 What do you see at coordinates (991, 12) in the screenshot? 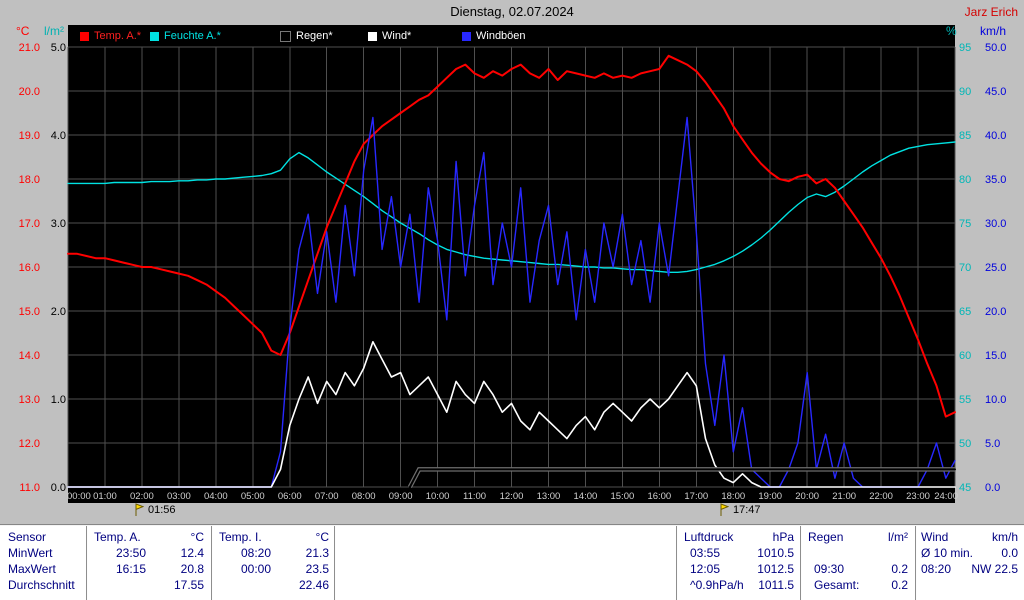
I see `user-name: Jarz Erich` at bounding box center [991, 12].